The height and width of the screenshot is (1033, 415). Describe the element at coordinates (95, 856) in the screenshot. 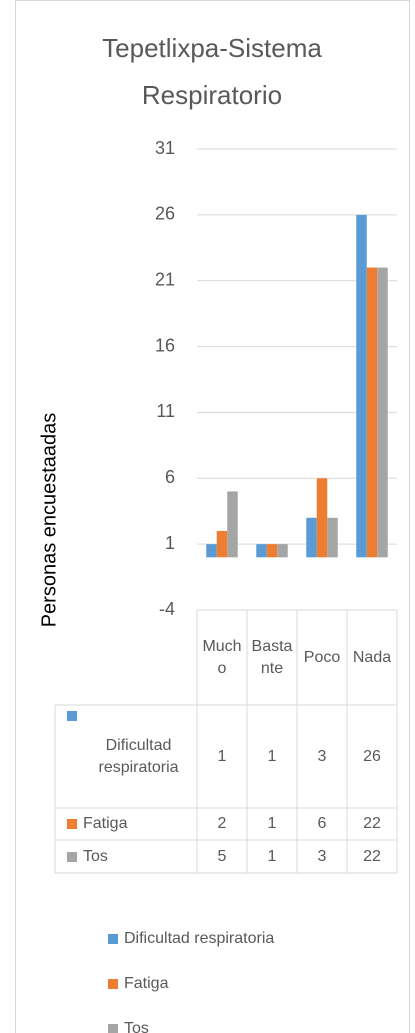

I see `series-name: Tos` at that location.